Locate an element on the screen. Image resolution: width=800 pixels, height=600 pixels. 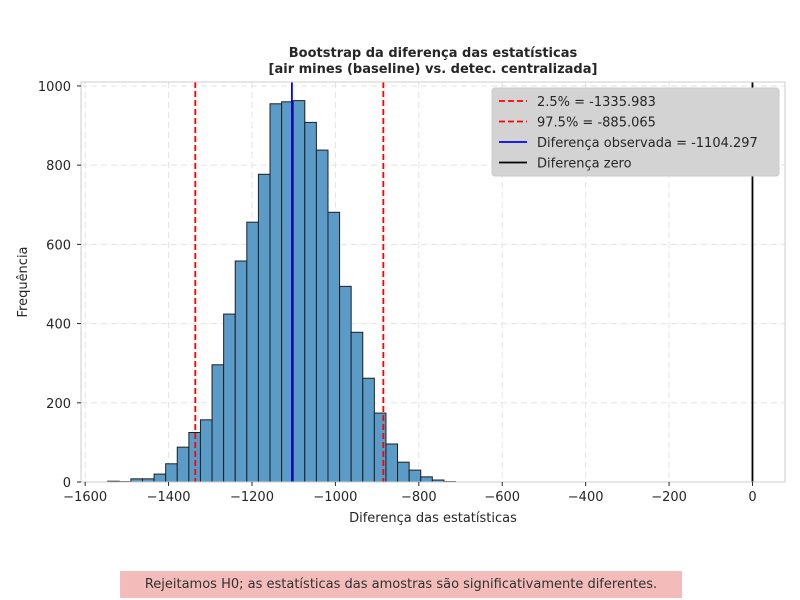
x-tick-label: 0 is located at coordinates (752, 497).